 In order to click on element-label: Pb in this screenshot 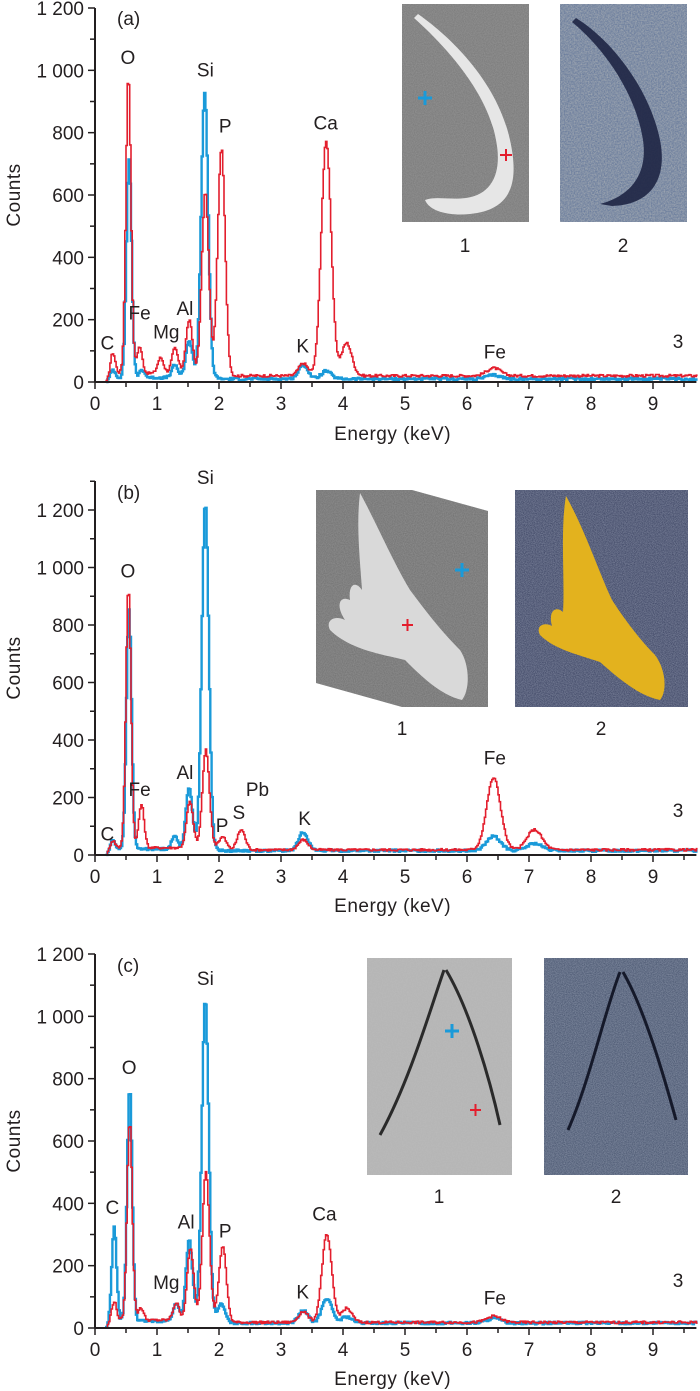, I will do `click(257, 790)`.